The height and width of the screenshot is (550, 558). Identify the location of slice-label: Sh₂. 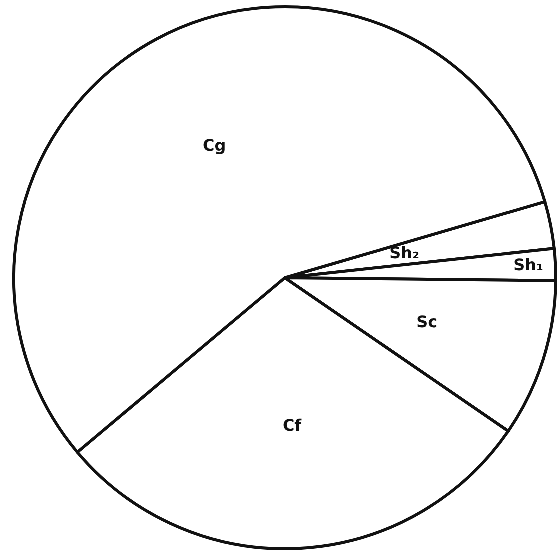
(405, 253).